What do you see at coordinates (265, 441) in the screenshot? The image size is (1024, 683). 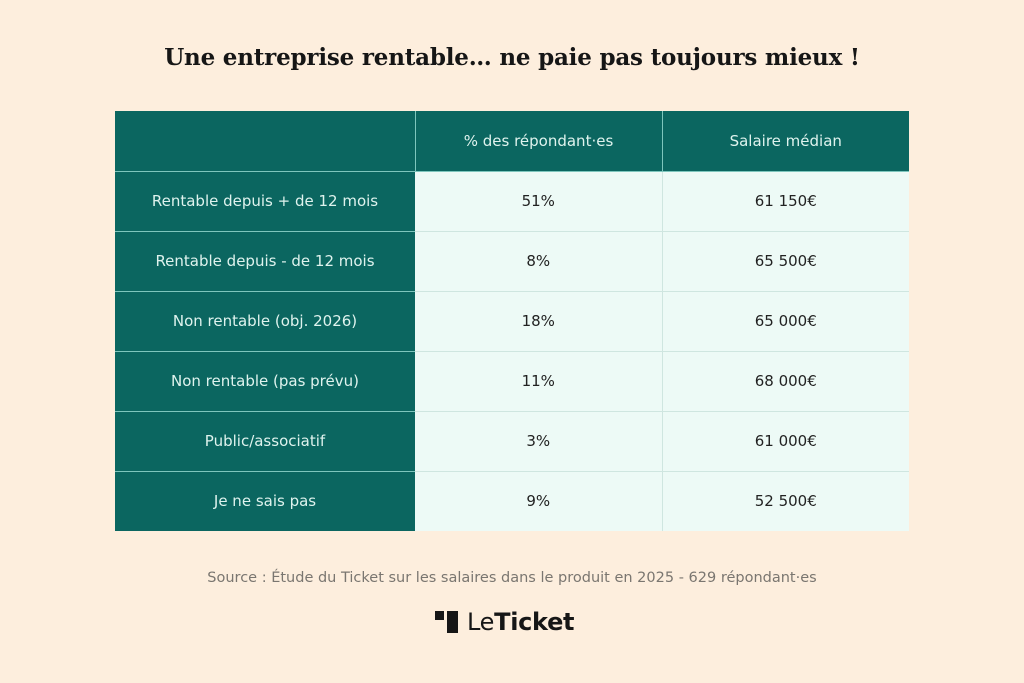 I see `row-label: Public/associatif` at bounding box center [265, 441].